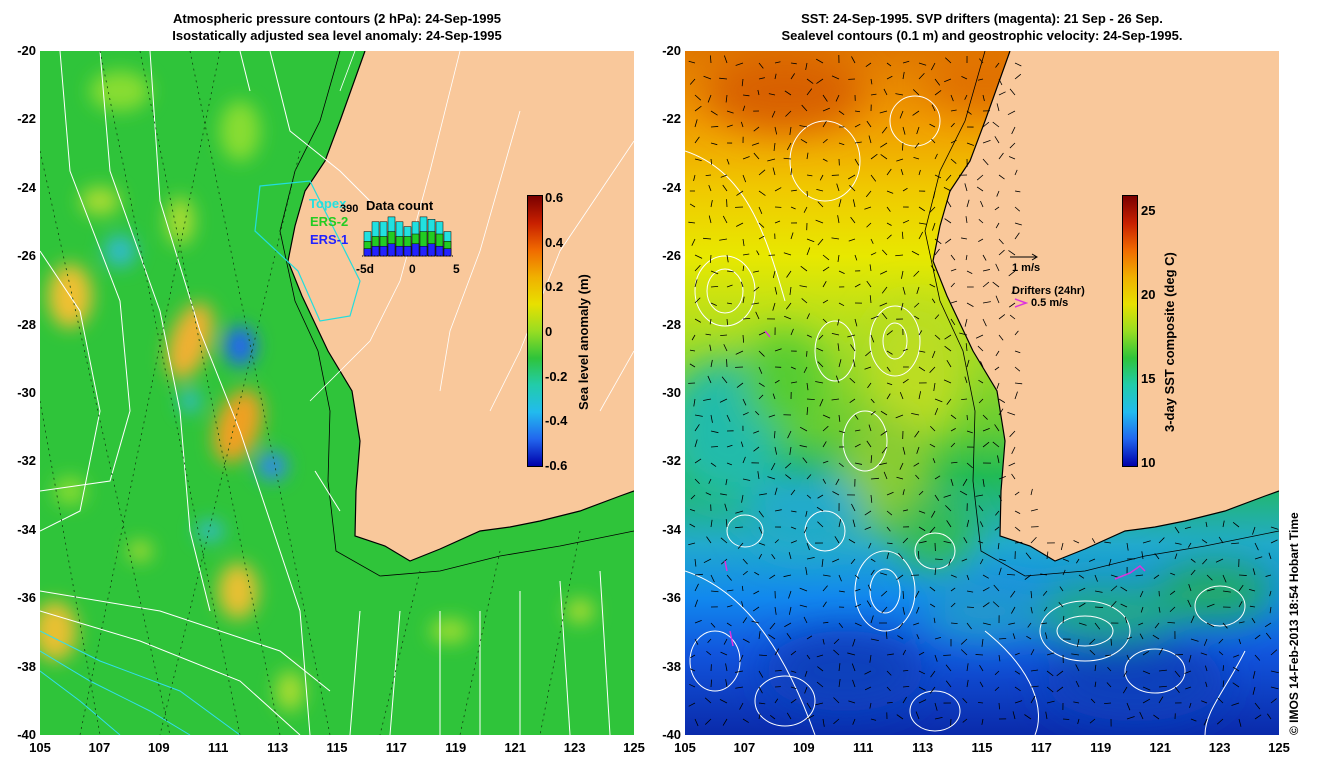 This screenshot has height=780, width=1320. Describe the element at coordinates (583, 342) in the screenshot. I see `sea-level-colorbar-title: Sea level anomaly (m)` at that location.